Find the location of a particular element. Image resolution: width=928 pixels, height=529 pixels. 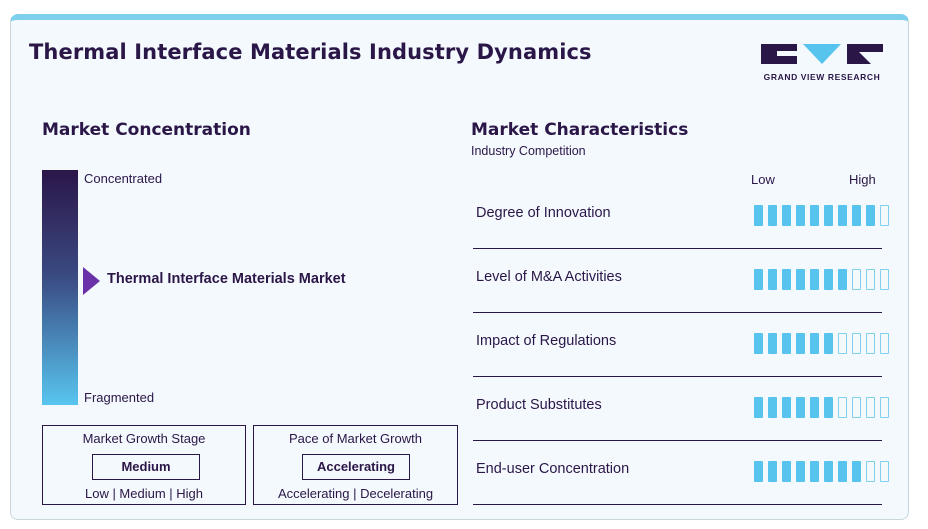

growth-stage-title: Market Growth Stage is located at coordinates (144, 438).